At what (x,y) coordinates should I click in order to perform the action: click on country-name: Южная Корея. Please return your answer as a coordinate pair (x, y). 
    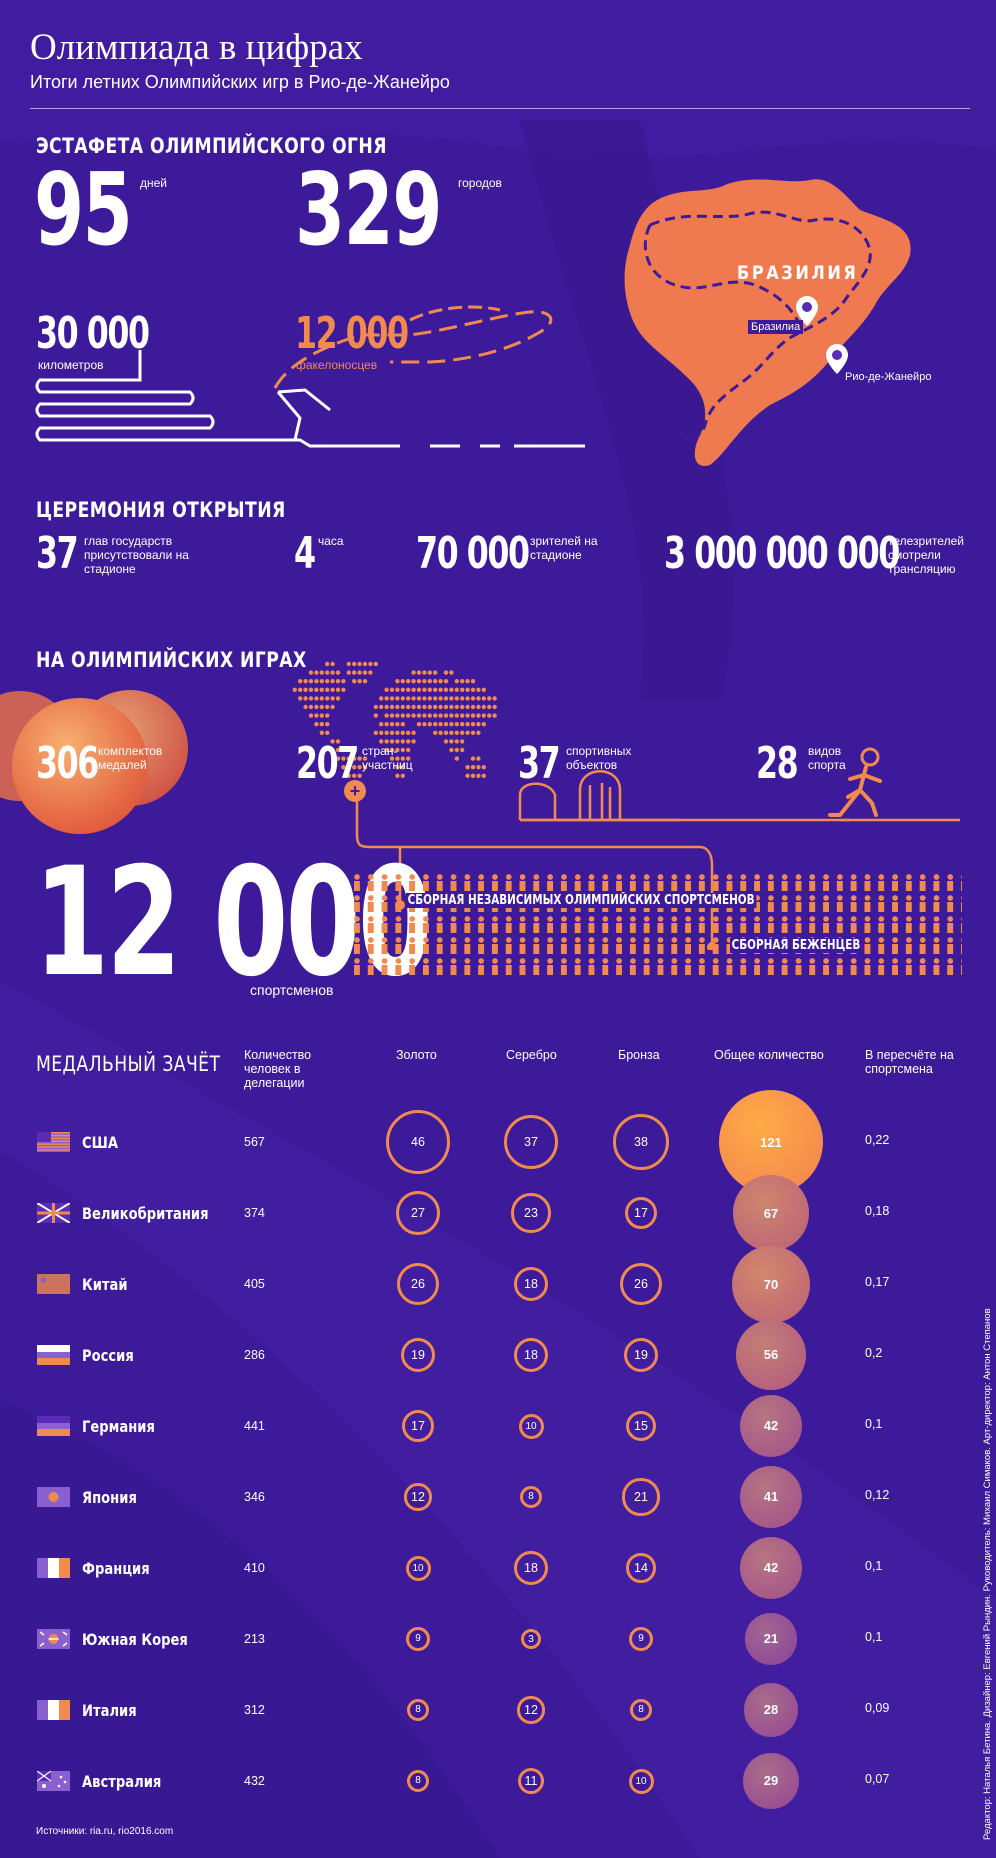
    Looking at the image, I should click on (135, 1639).